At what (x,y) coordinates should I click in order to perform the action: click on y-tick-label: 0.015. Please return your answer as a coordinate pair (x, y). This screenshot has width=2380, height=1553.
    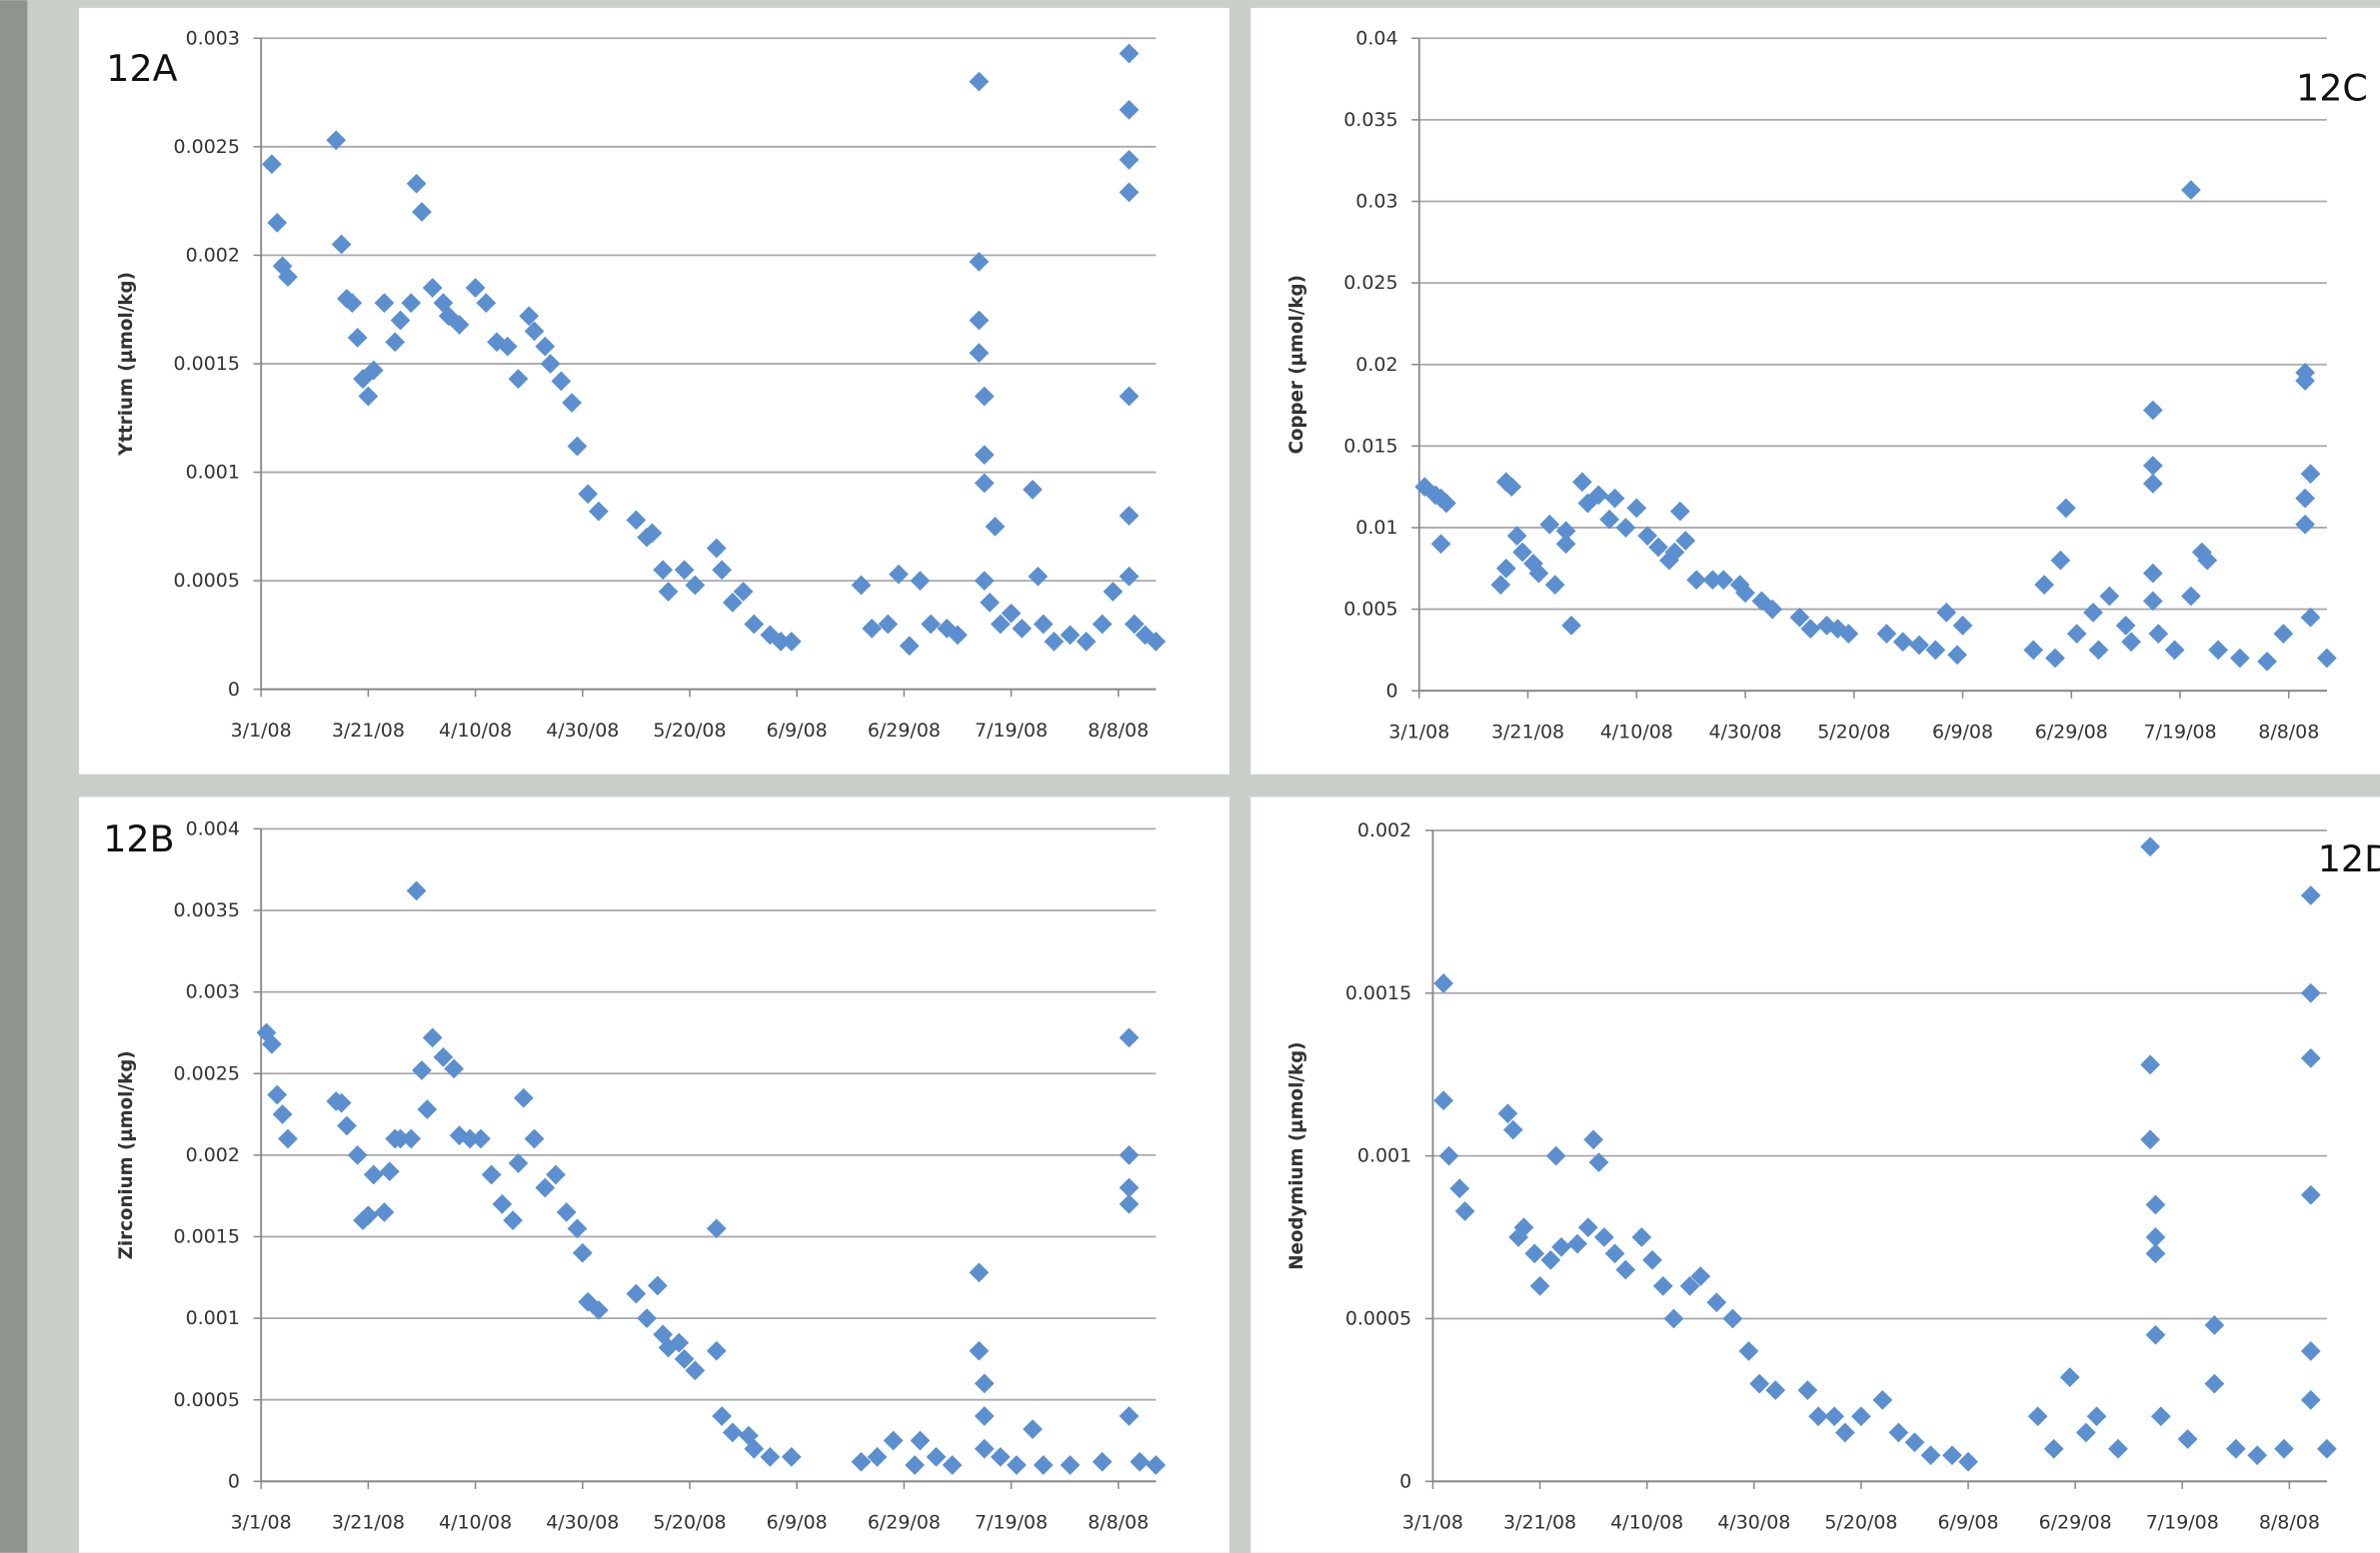
    Looking at the image, I should click on (1370, 446).